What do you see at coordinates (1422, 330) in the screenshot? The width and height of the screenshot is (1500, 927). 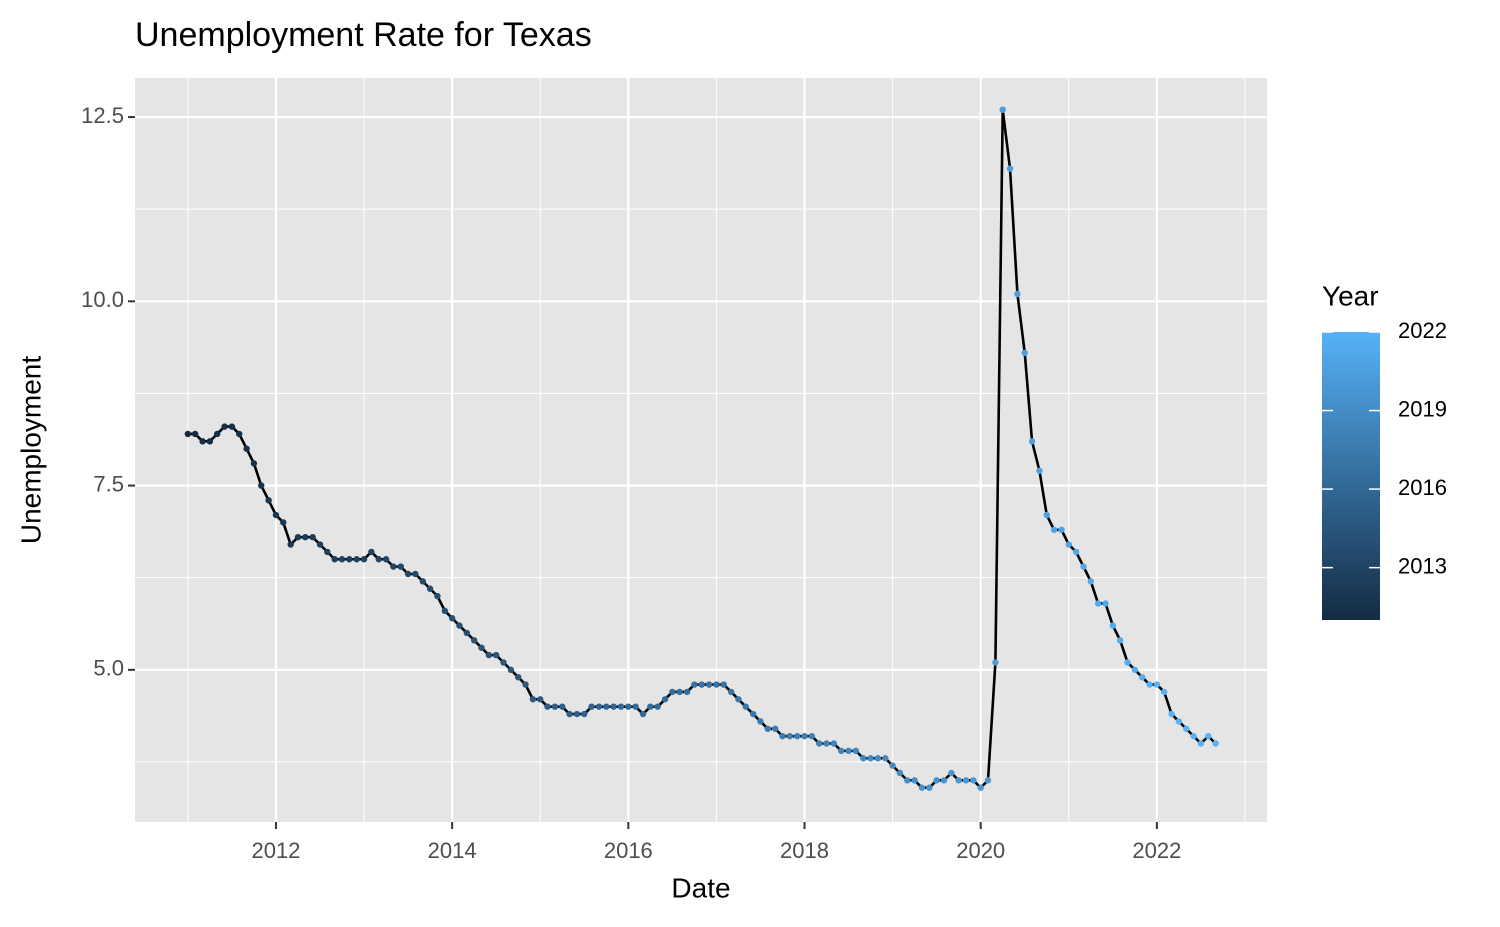 I see `legend-label: 2022` at bounding box center [1422, 330].